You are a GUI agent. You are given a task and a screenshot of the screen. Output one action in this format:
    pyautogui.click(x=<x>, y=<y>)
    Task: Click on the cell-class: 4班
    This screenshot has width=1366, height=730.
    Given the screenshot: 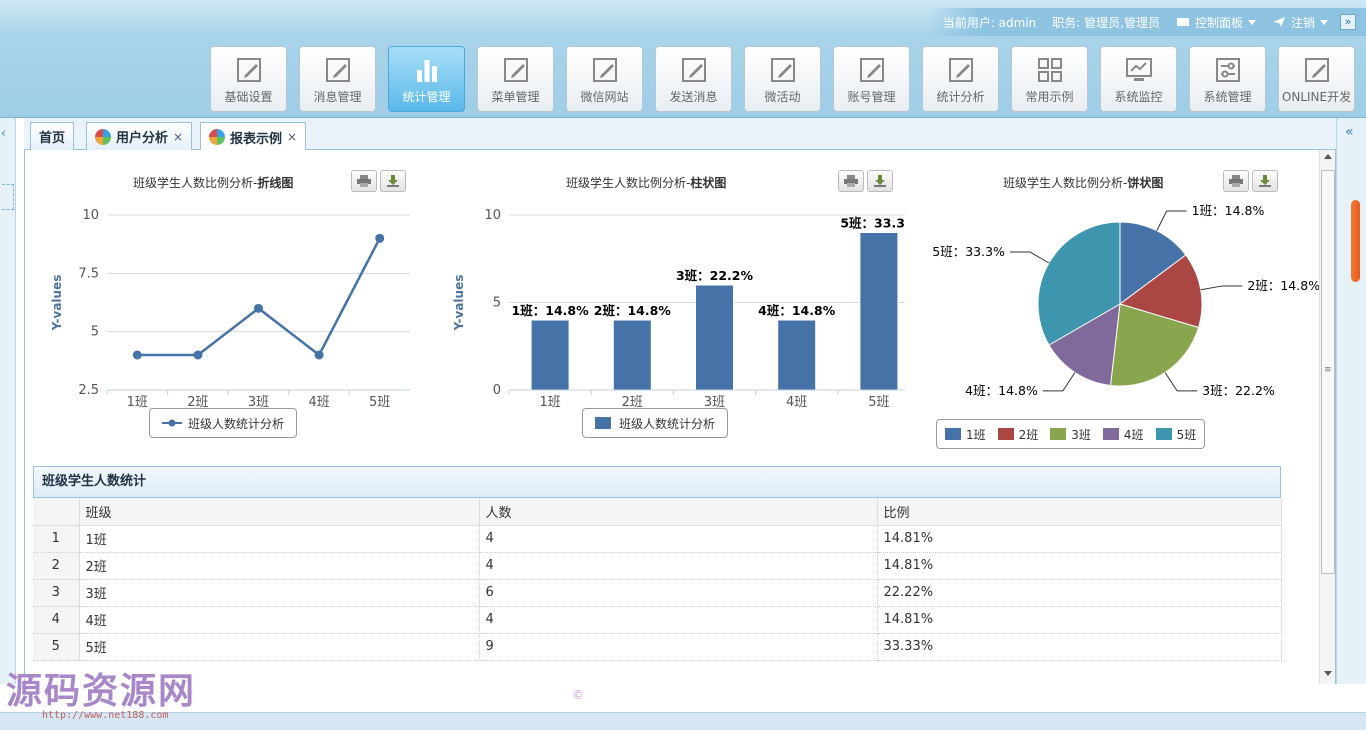 What is the action you would take?
    pyautogui.click(x=279, y=620)
    